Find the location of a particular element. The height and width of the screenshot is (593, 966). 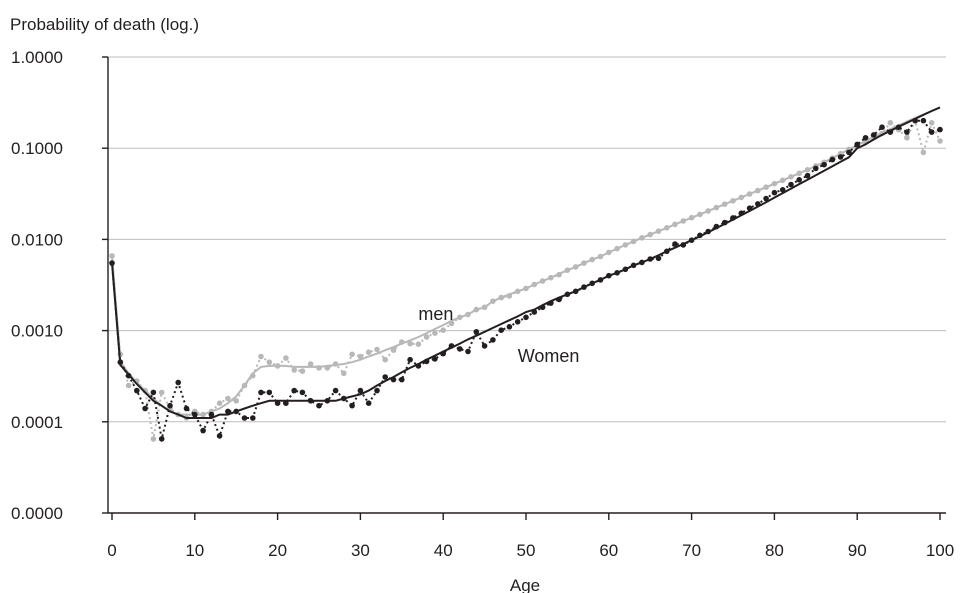

x-tick-label: 20 is located at coordinates (277, 550).